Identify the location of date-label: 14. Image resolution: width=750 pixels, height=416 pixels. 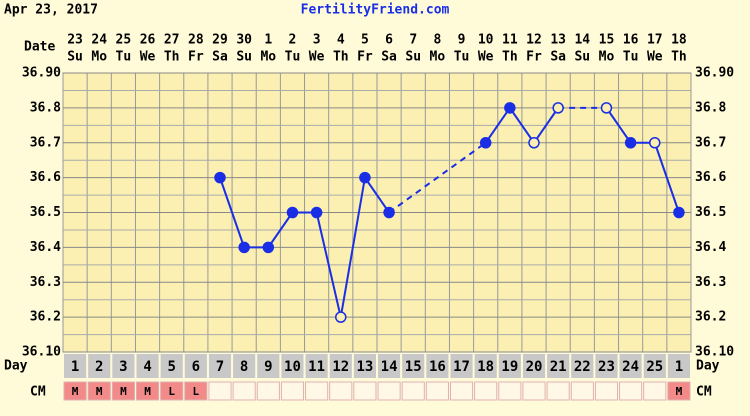
(582, 40).